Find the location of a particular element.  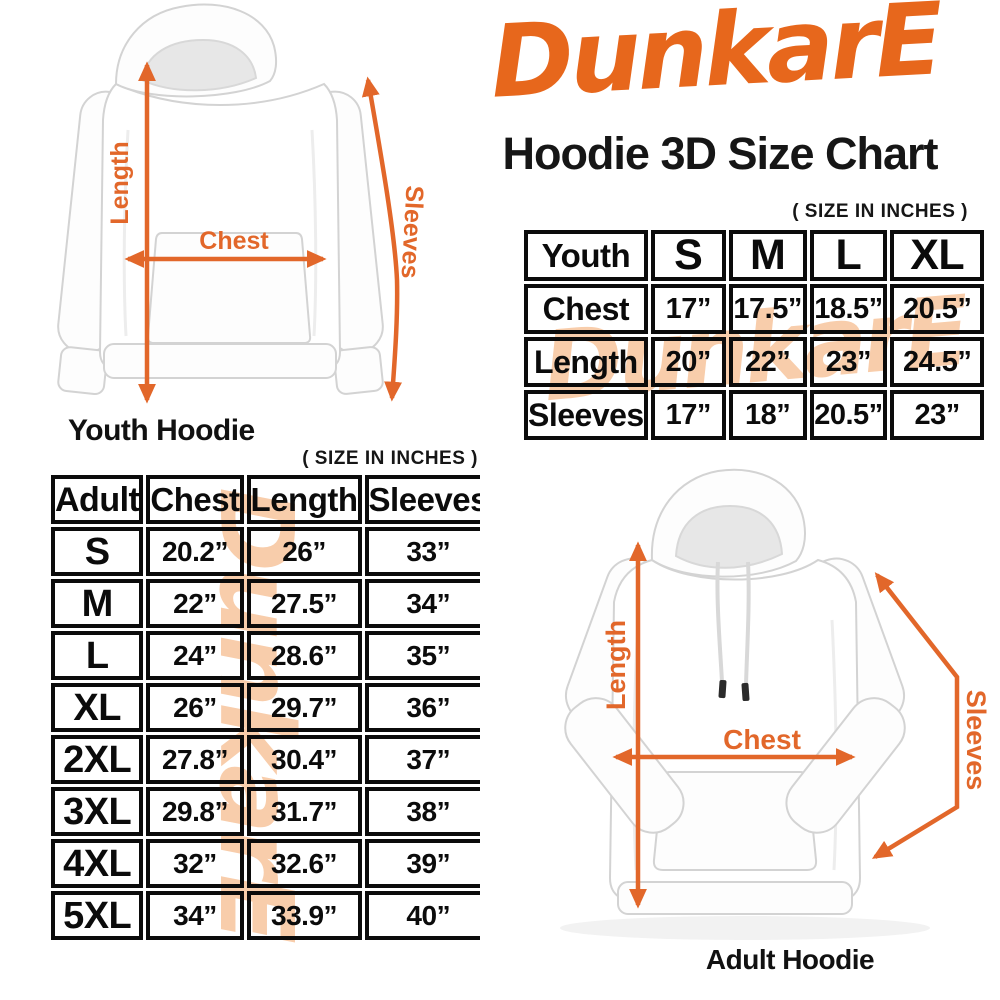

size-value-cell: 27.5” is located at coordinates (304, 603).